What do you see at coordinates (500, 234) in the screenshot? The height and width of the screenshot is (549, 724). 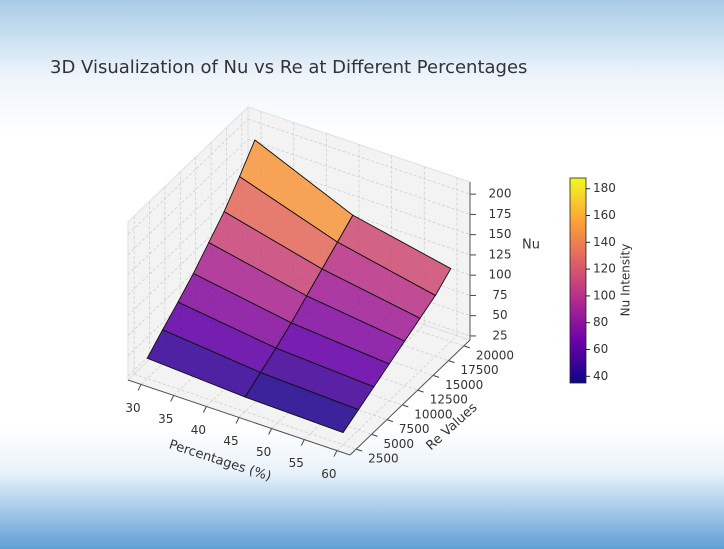 I see `z-tick-label: 150` at bounding box center [500, 234].